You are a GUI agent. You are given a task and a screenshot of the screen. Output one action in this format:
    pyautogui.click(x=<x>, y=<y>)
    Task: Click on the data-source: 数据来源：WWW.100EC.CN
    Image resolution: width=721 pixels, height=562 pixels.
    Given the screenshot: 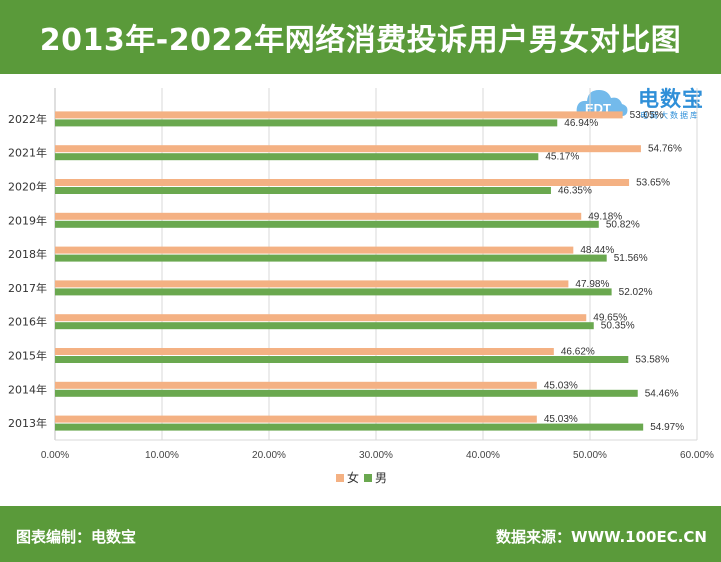 What is the action you would take?
    pyautogui.click(x=601, y=537)
    